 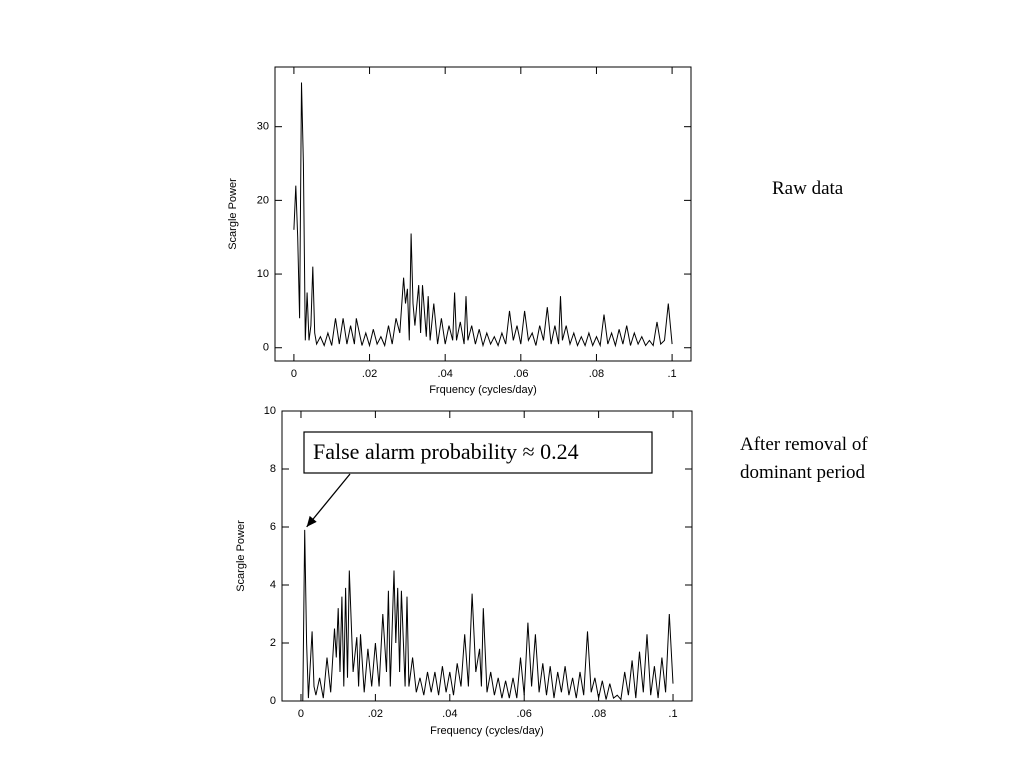 What do you see at coordinates (311, 521) in the screenshot?
I see `arrow-head` at bounding box center [311, 521].